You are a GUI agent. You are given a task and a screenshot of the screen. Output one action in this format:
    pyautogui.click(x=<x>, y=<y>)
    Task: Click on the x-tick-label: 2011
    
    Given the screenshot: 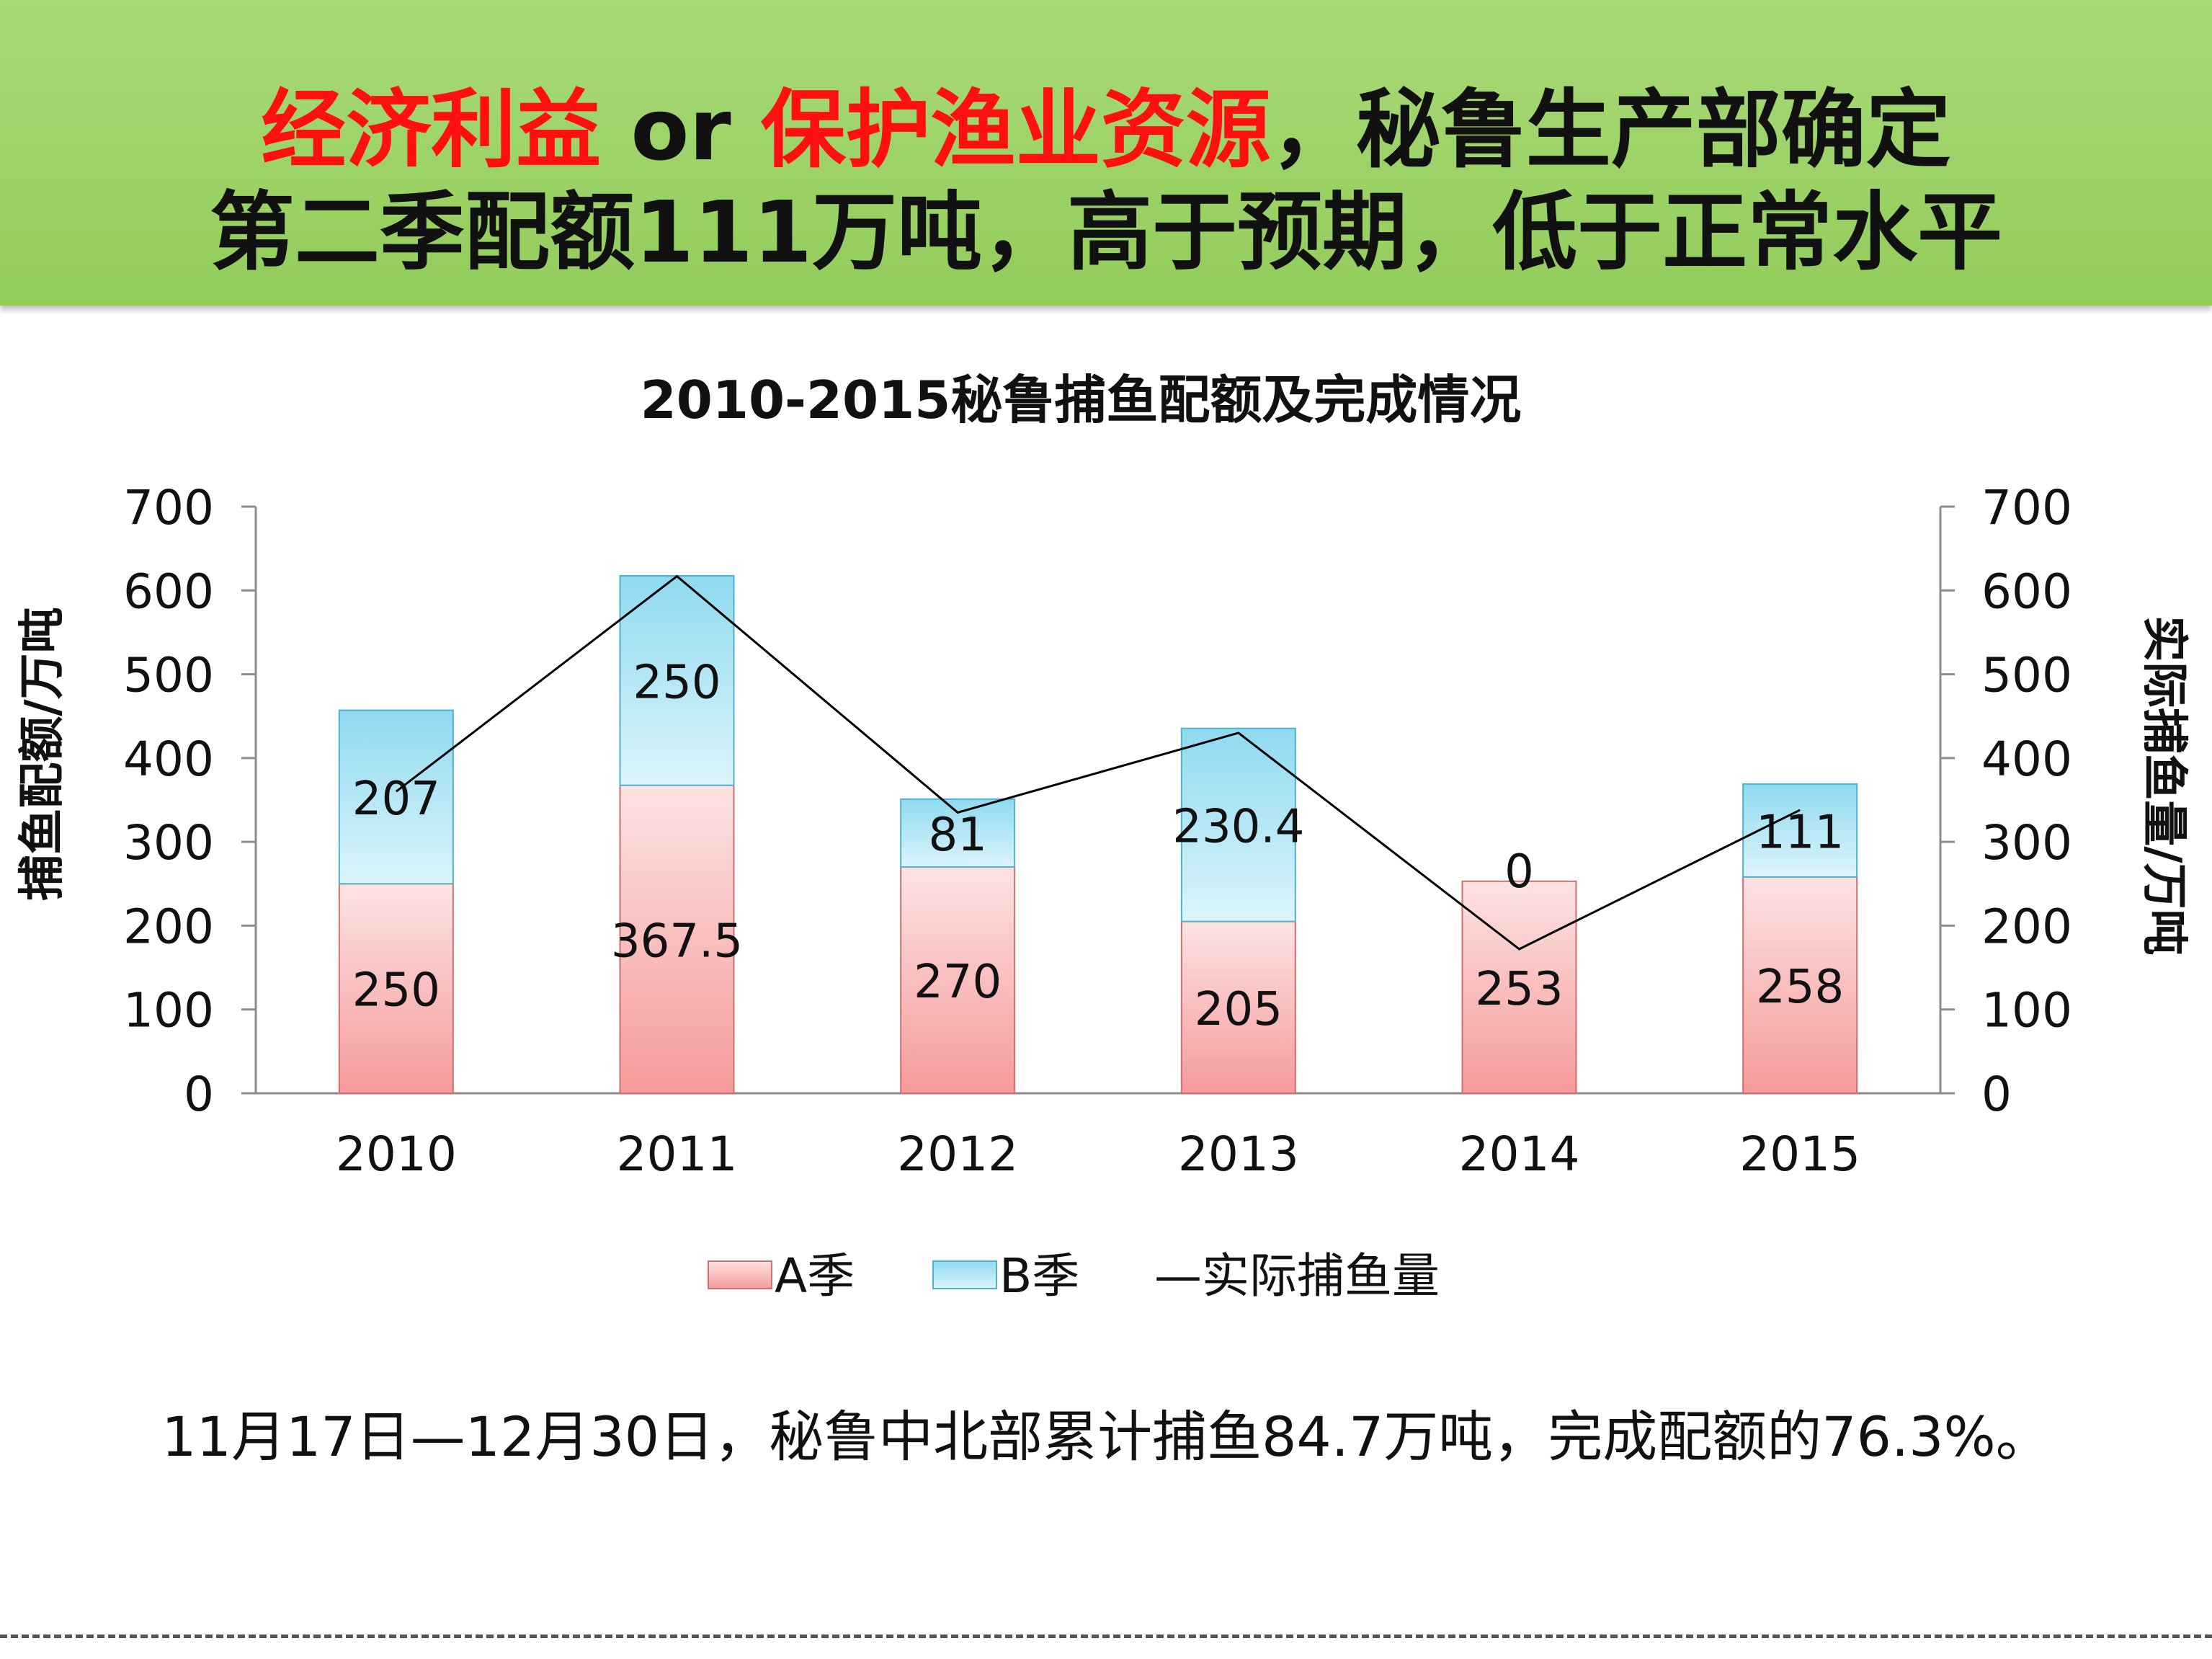 What is the action you would take?
    pyautogui.click(x=678, y=1154)
    